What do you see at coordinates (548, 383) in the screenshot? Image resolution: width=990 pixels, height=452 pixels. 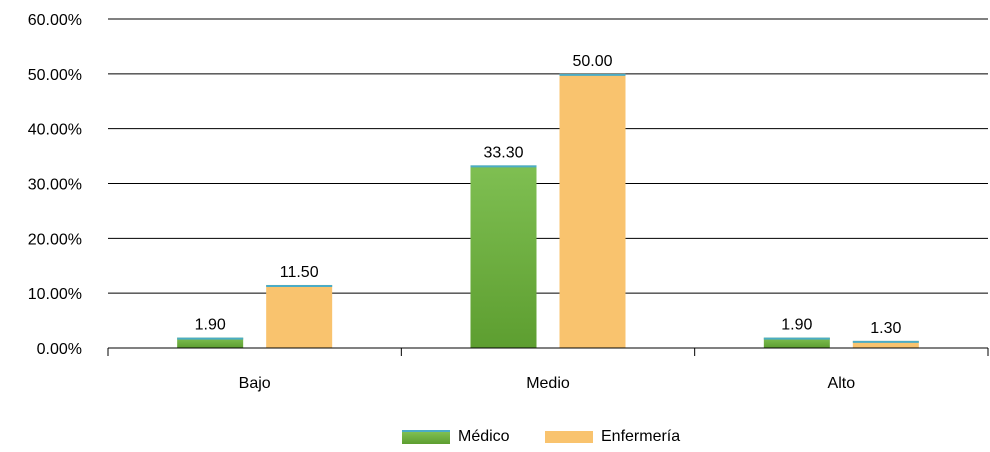 I see `x-tick-label: Medio` at bounding box center [548, 383].